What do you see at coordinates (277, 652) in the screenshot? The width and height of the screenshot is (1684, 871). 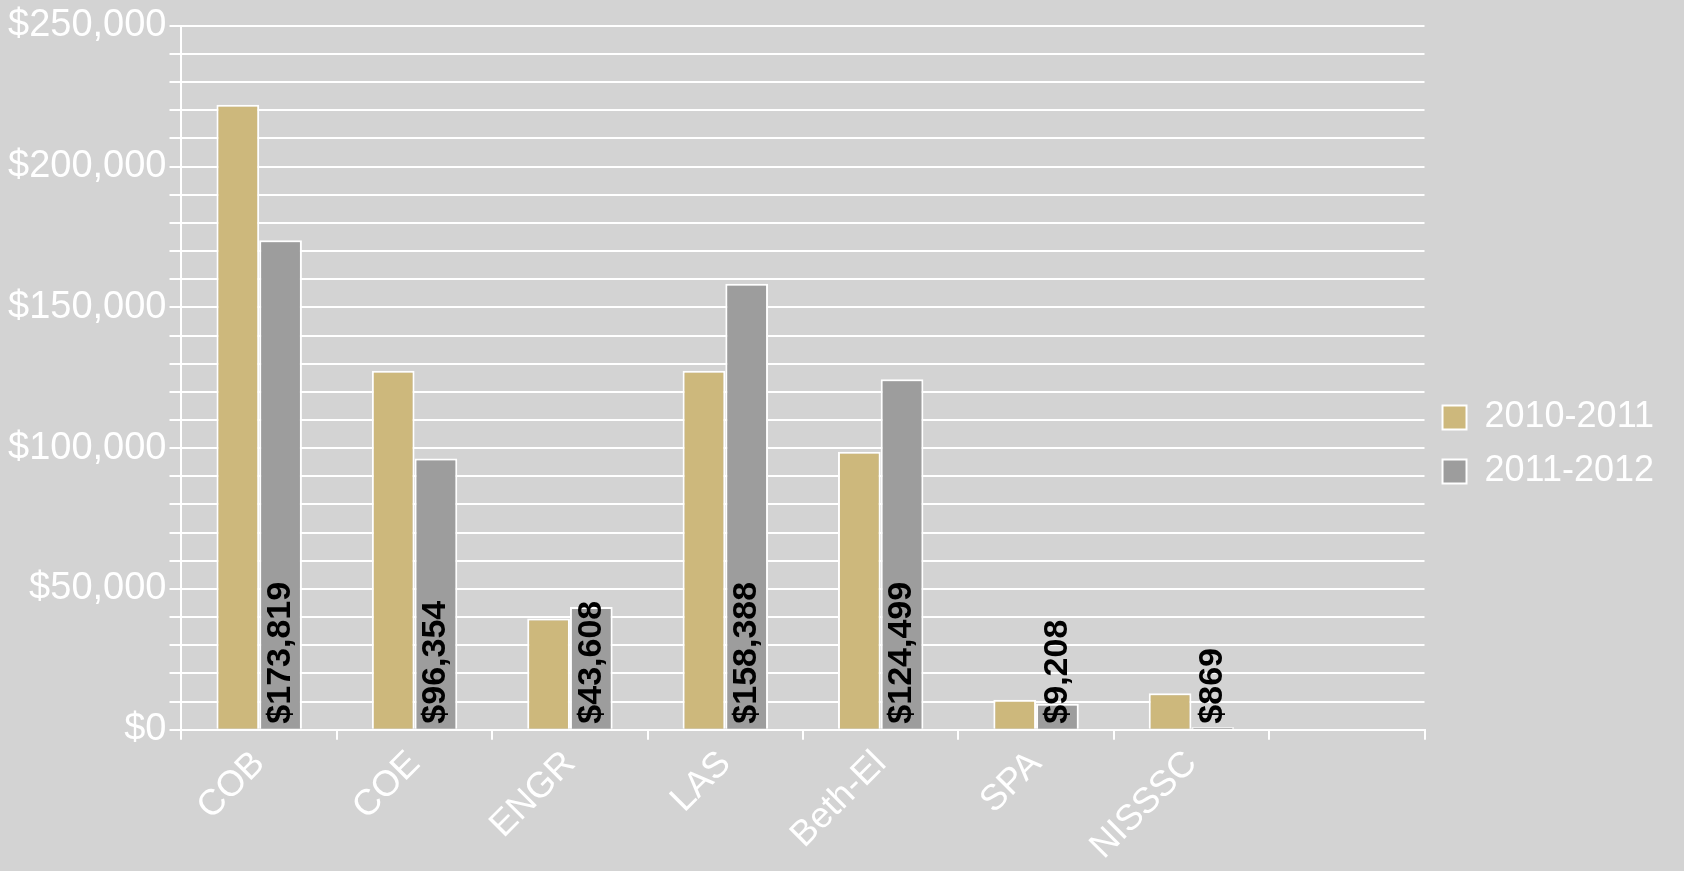 I see `data-label: $173,819` at bounding box center [277, 652].